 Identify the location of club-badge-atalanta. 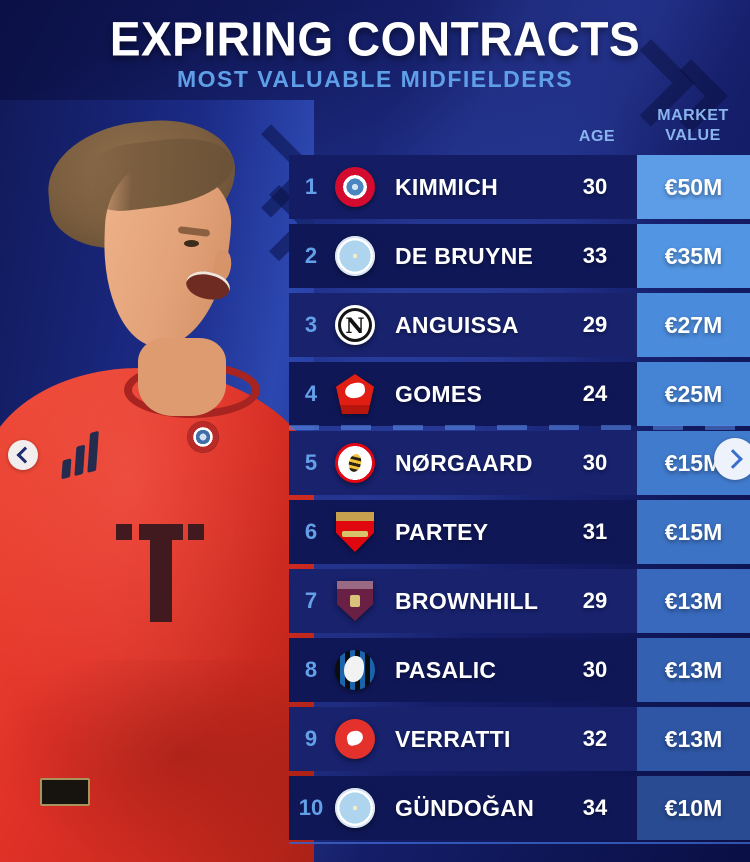
(355, 670).